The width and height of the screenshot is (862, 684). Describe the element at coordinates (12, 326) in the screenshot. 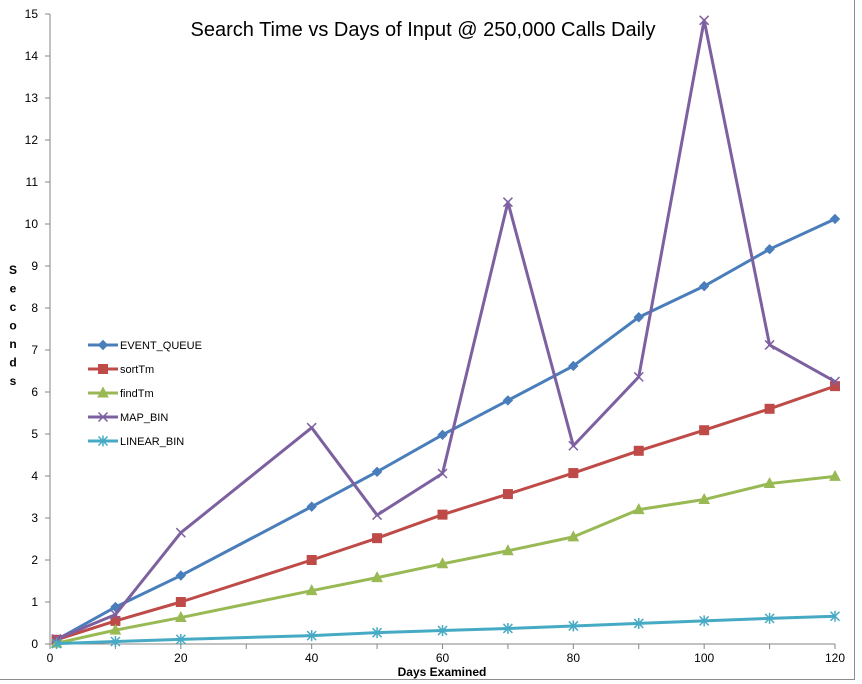

I see `y-axis-title-letter: o` at that location.